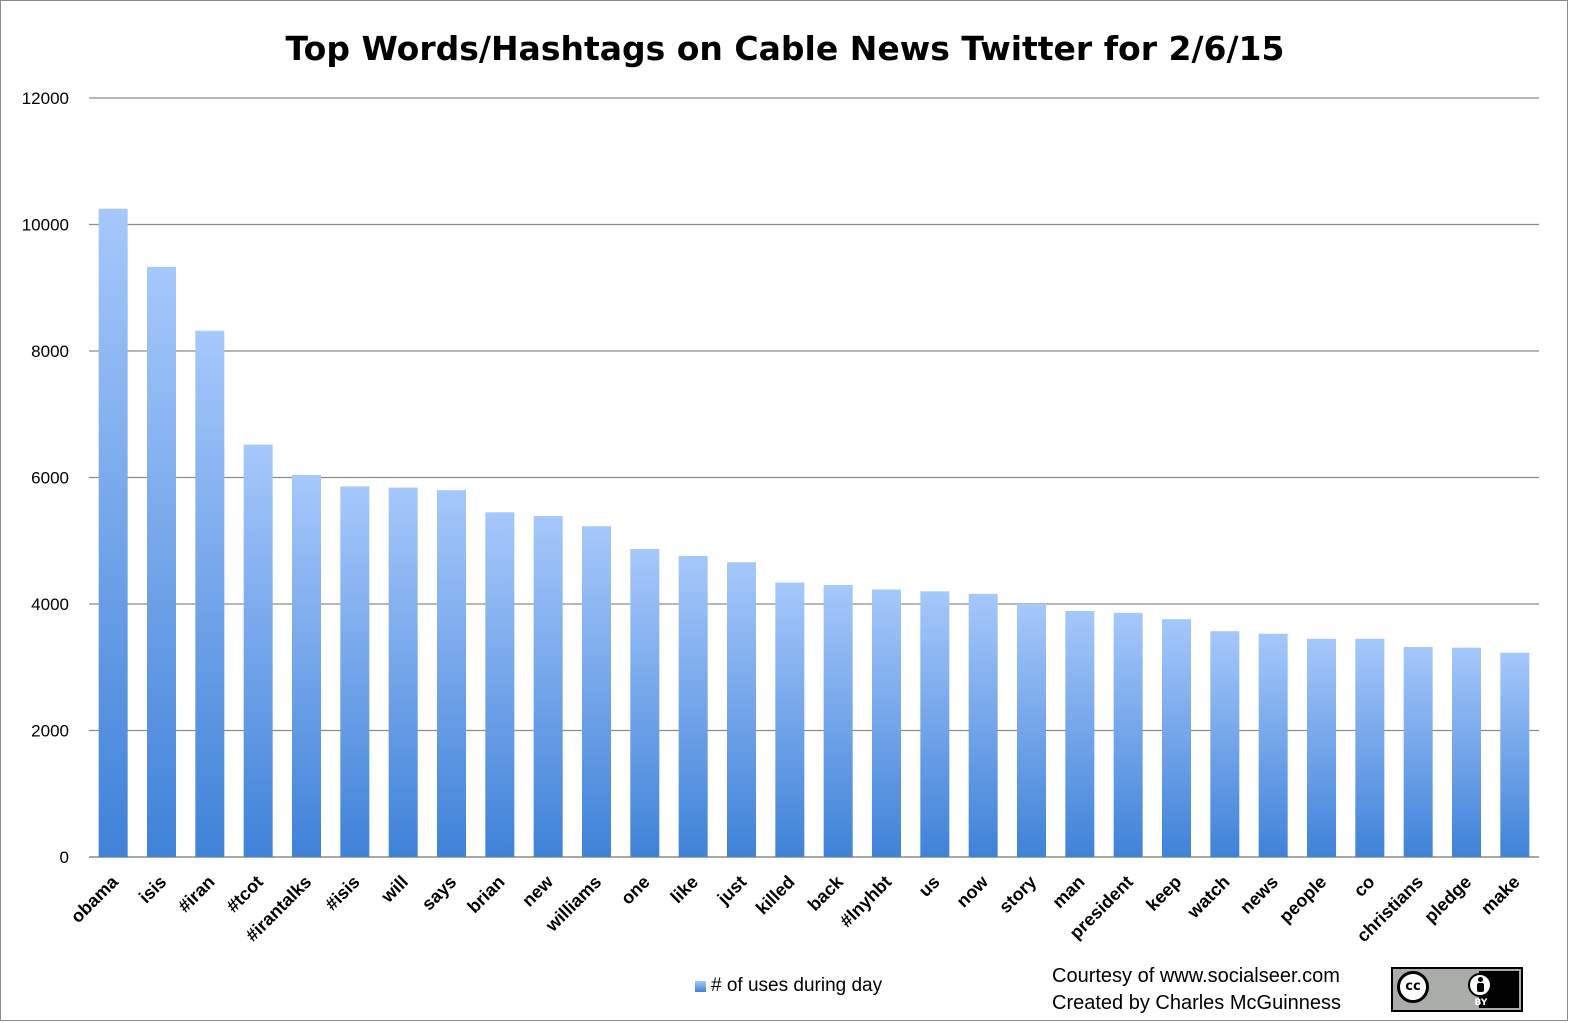  Describe the element at coordinates (152, 889) in the screenshot. I see `x-tick-label: isis` at that location.